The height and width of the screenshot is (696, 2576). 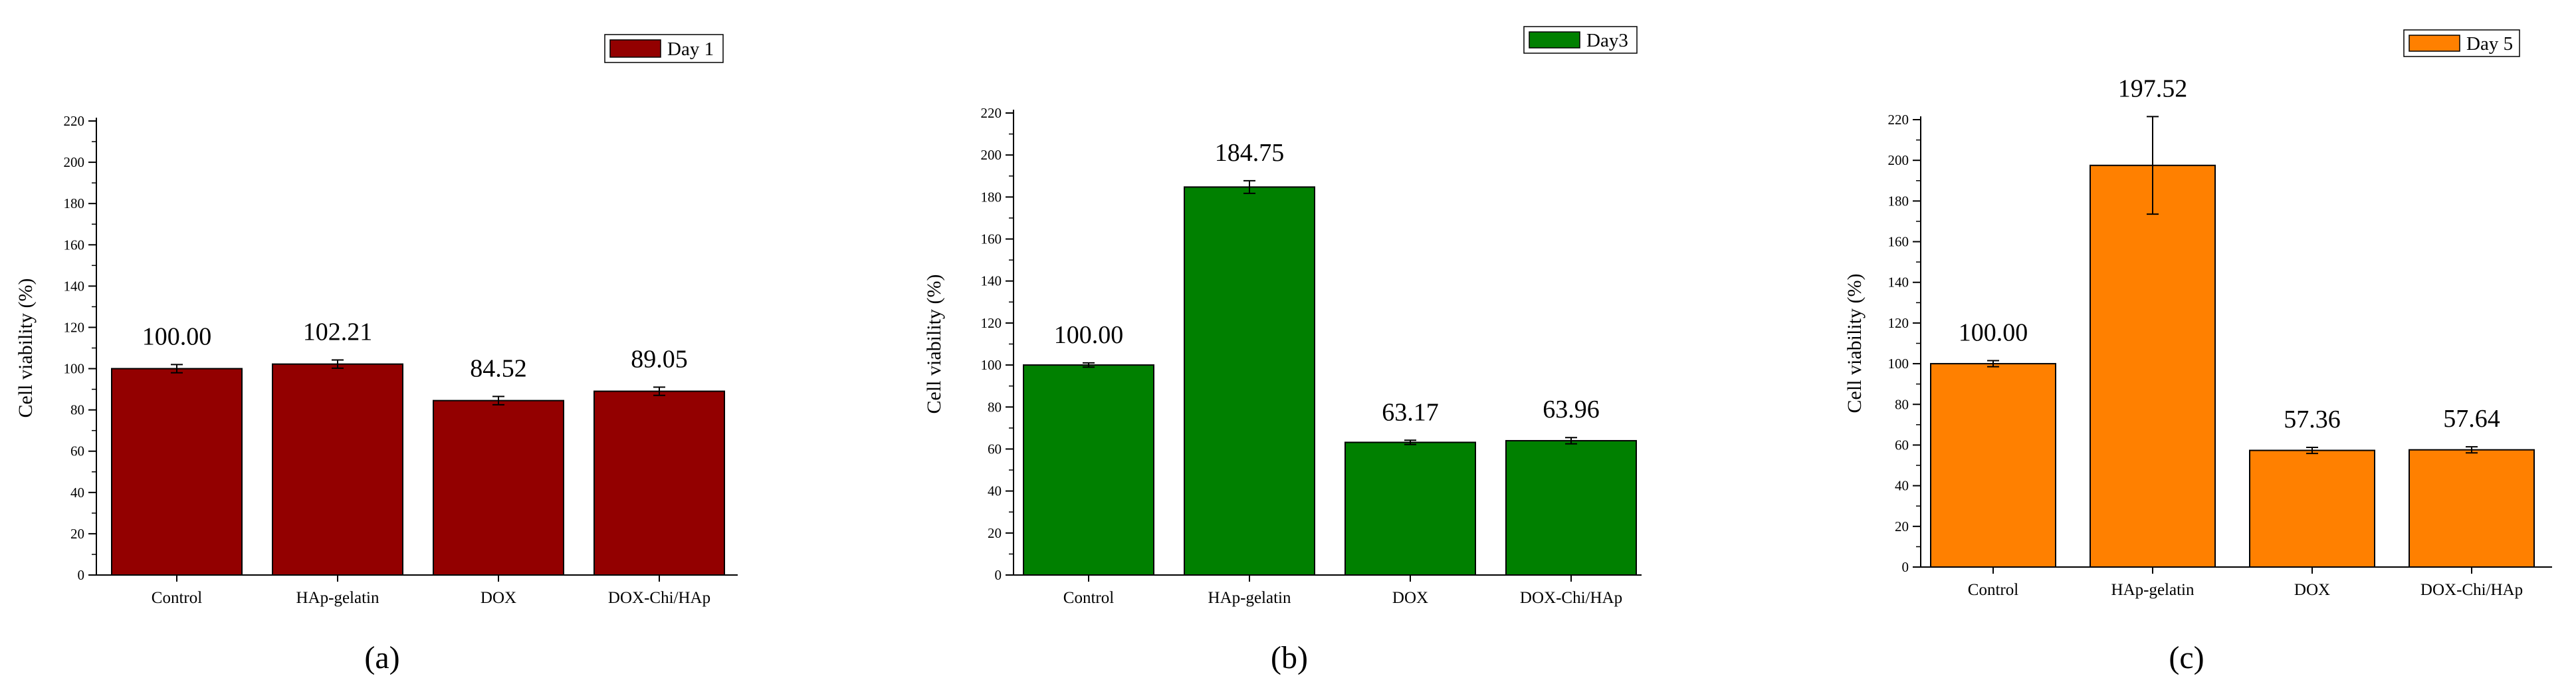 What do you see at coordinates (1571, 410) in the screenshot?
I see `data-label: 63.96` at bounding box center [1571, 410].